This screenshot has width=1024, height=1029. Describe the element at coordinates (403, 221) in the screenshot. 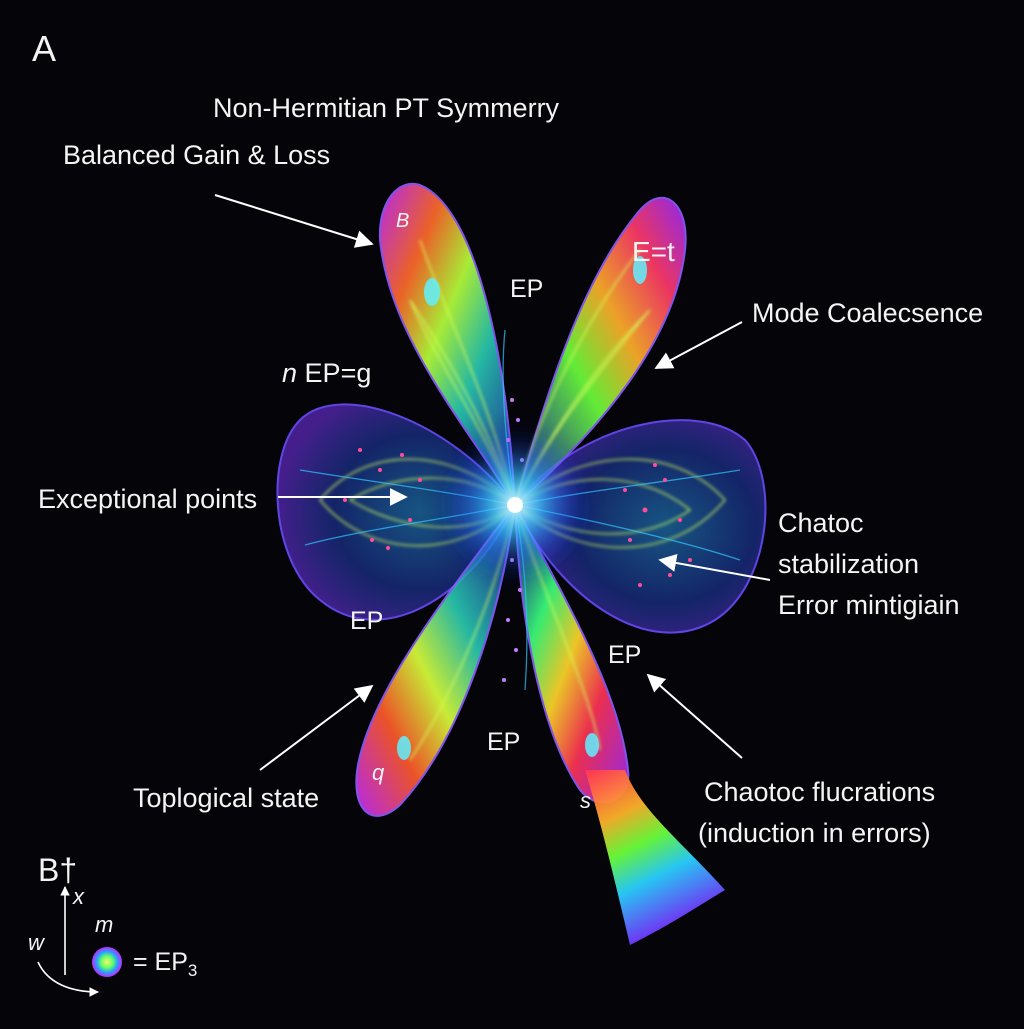

I see `lobe-label-top-left: B` at that location.